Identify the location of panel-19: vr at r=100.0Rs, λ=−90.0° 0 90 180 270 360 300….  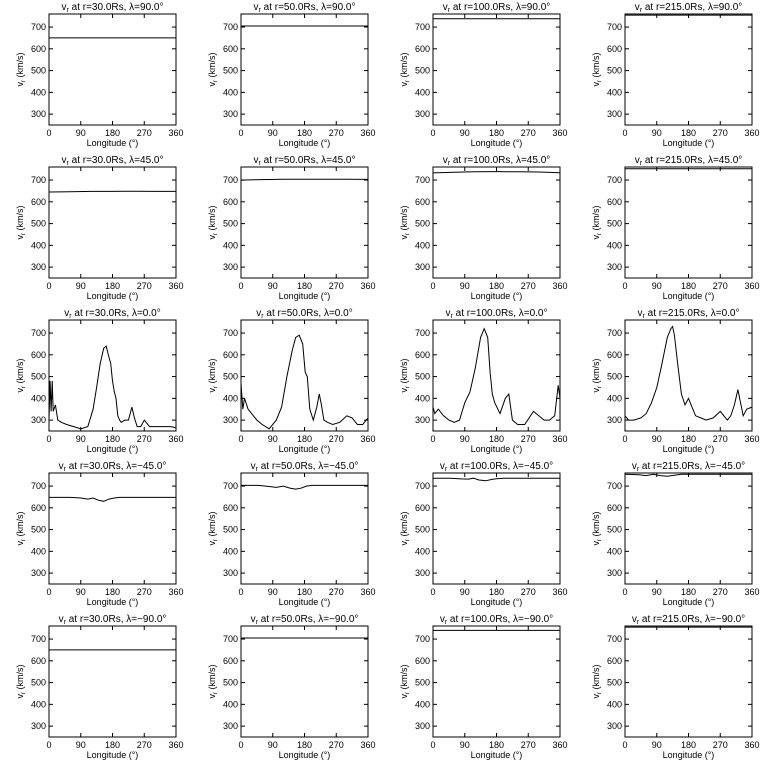
(483, 687).